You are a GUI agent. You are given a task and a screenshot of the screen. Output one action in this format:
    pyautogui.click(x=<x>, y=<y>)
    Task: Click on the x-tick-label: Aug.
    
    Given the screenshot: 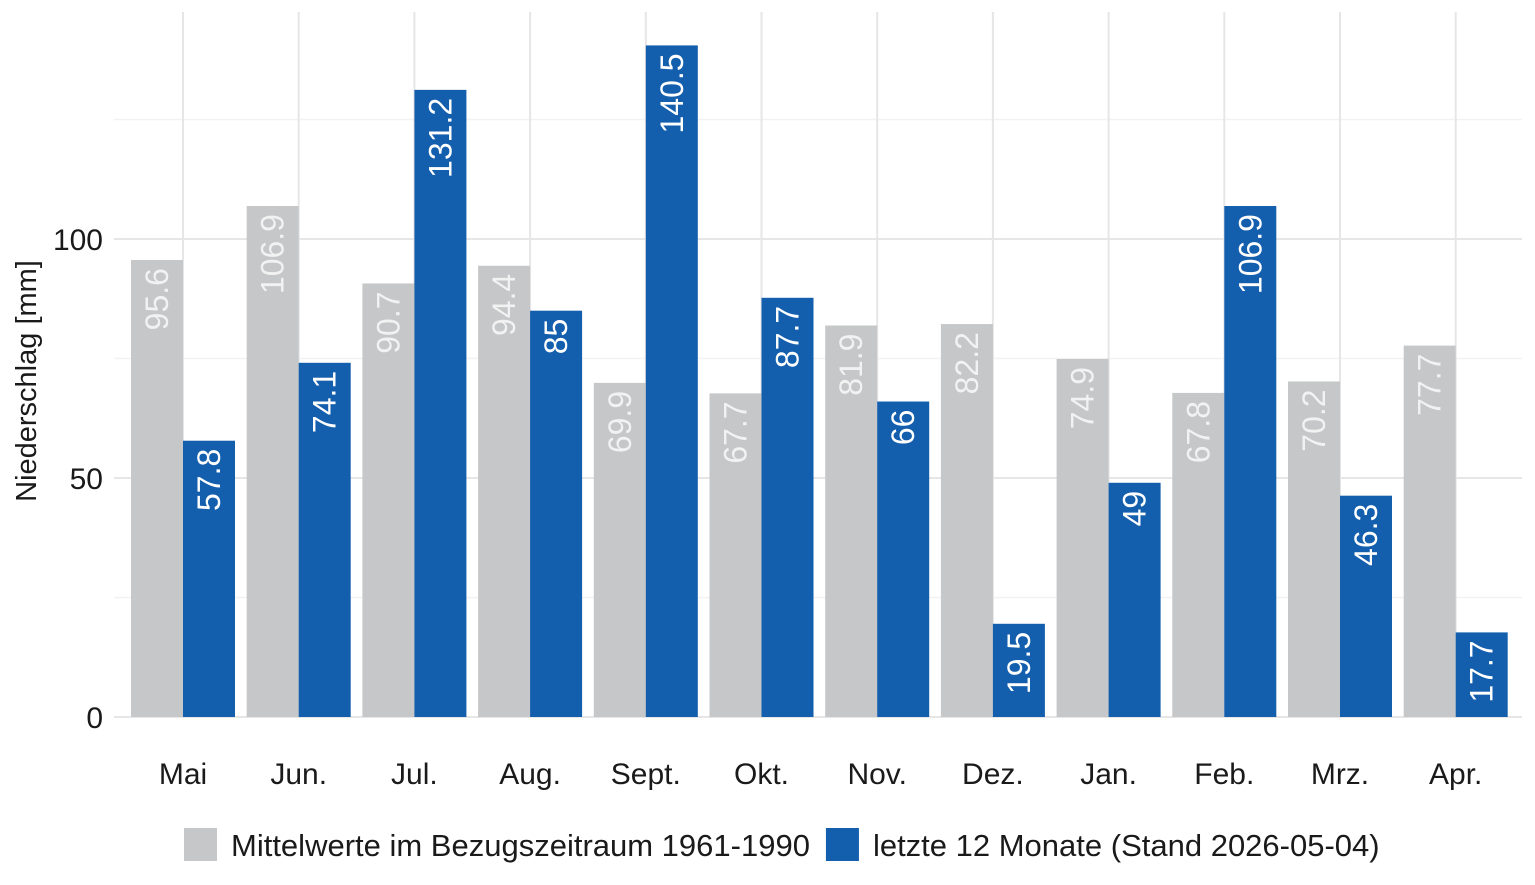 What is the action you would take?
    pyautogui.click(x=530, y=774)
    